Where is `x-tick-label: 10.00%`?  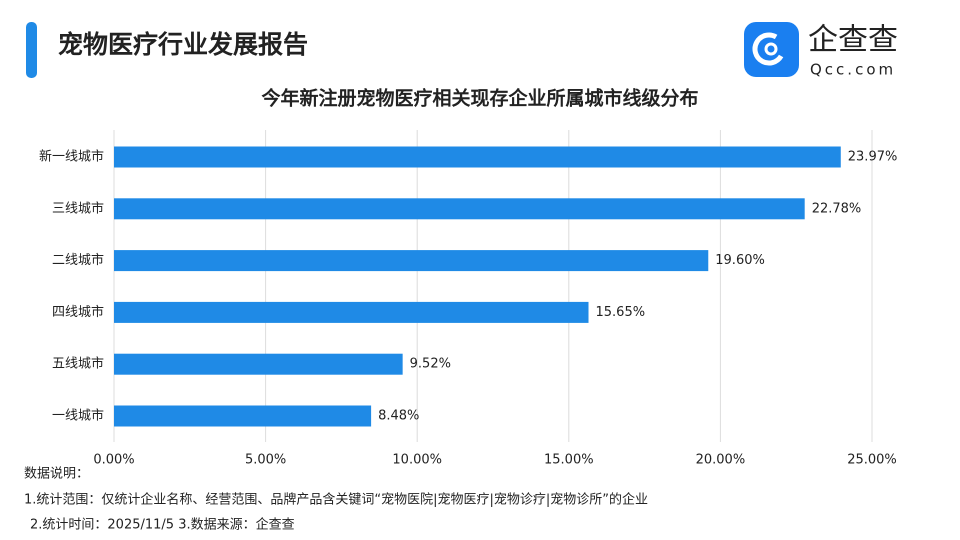 x-tick-label: 10.00% is located at coordinates (417, 460).